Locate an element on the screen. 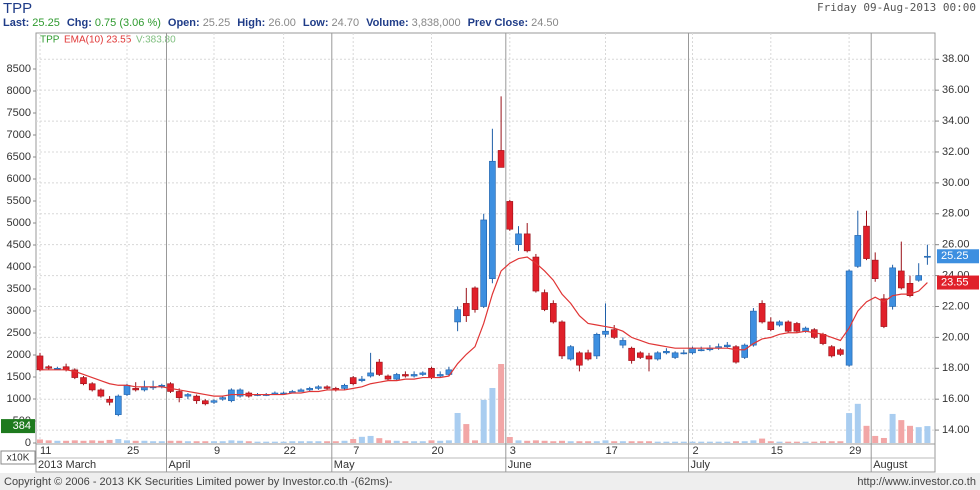  info-value: 24.70 is located at coordinates (346, 23).